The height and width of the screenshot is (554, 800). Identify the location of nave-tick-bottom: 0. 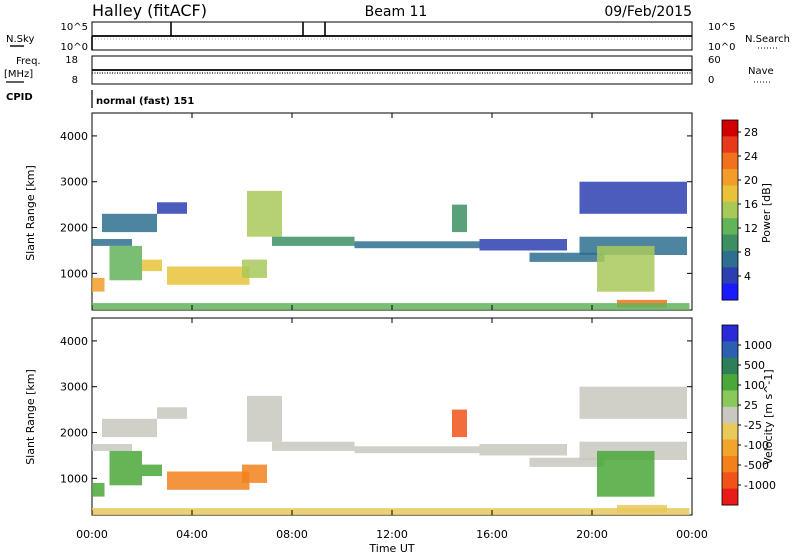
(711, 80).